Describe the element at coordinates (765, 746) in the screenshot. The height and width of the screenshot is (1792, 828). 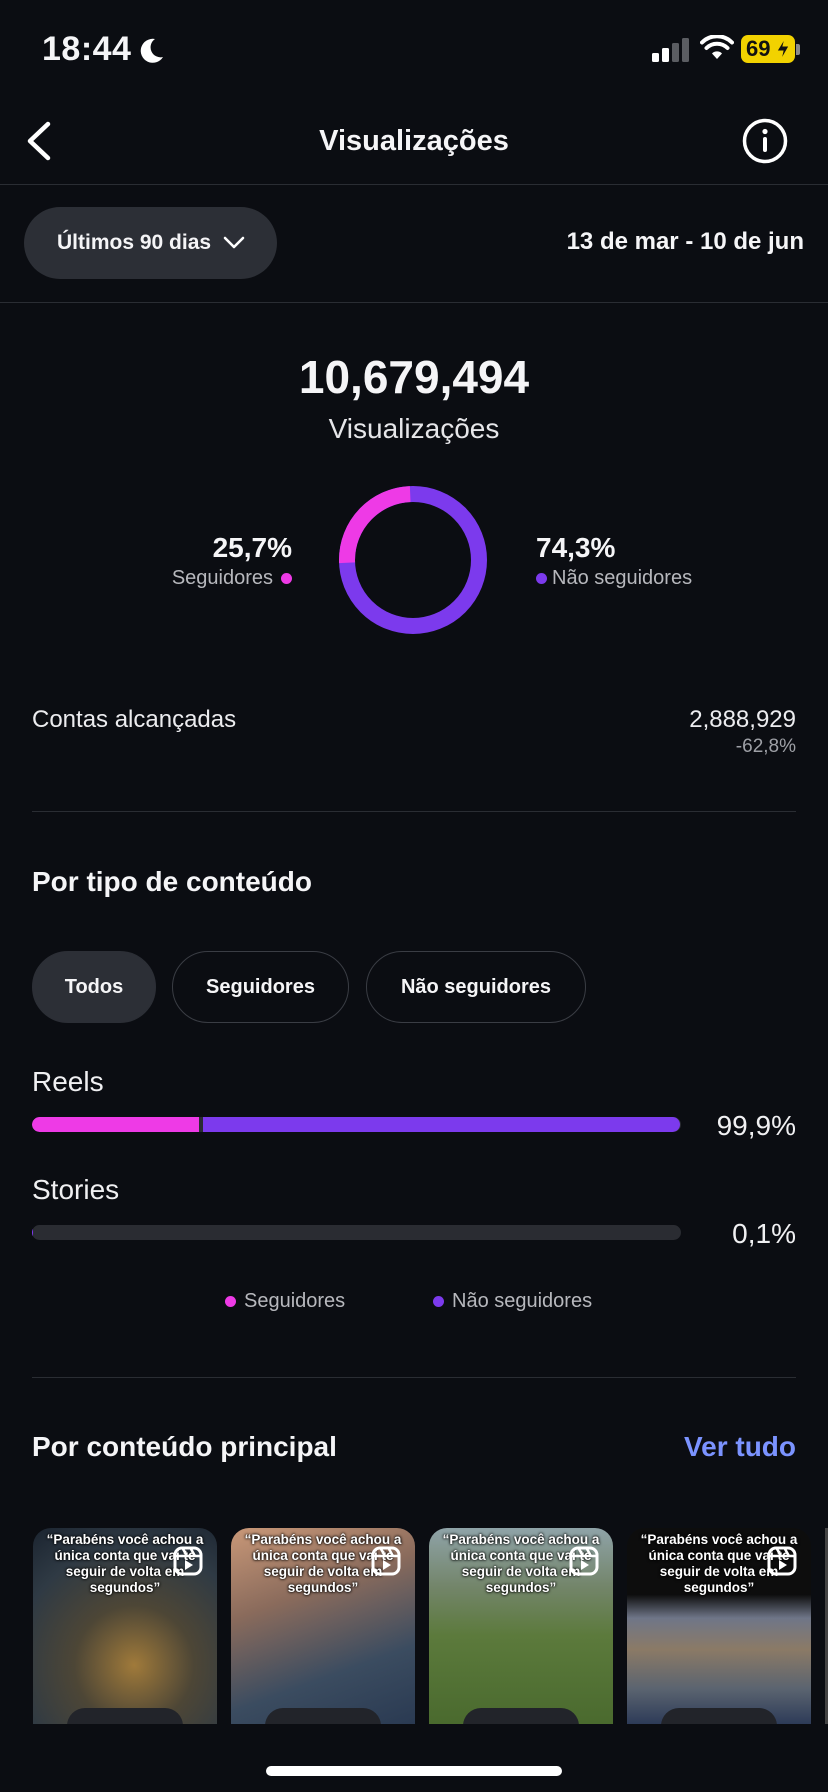
I see `accounts-reached-change: -62,8%` at that location.